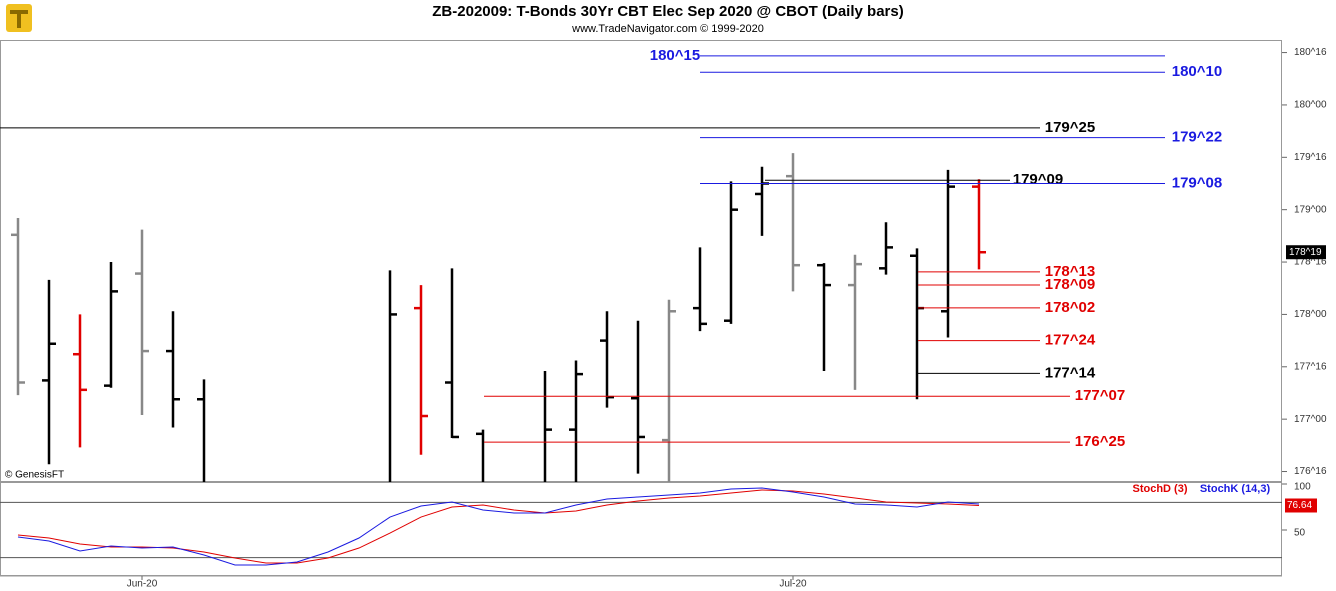  Describe the element at coordinates (1310, 366) in the screenshot. I see `y-tick-label: 177^16` at that location.